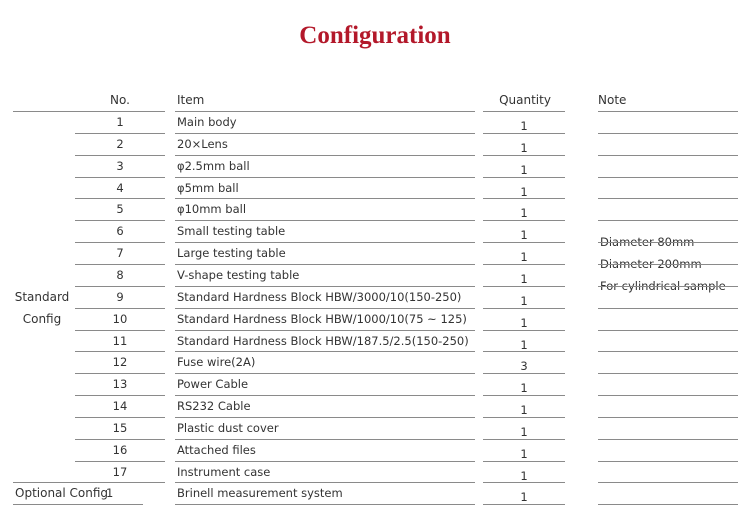  Describe the element at coordinates (612, 100) in the screenshot. I see `header-note: Note` at that location.